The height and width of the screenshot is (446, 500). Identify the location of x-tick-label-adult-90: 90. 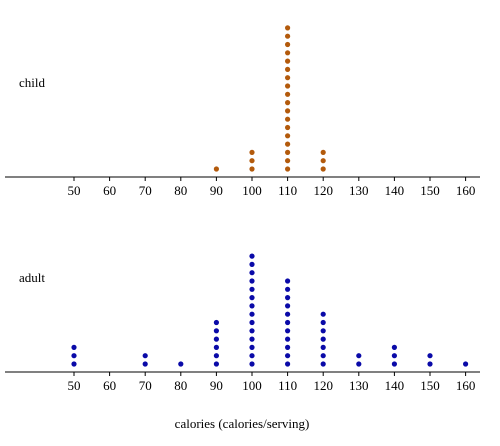
(216, 385).